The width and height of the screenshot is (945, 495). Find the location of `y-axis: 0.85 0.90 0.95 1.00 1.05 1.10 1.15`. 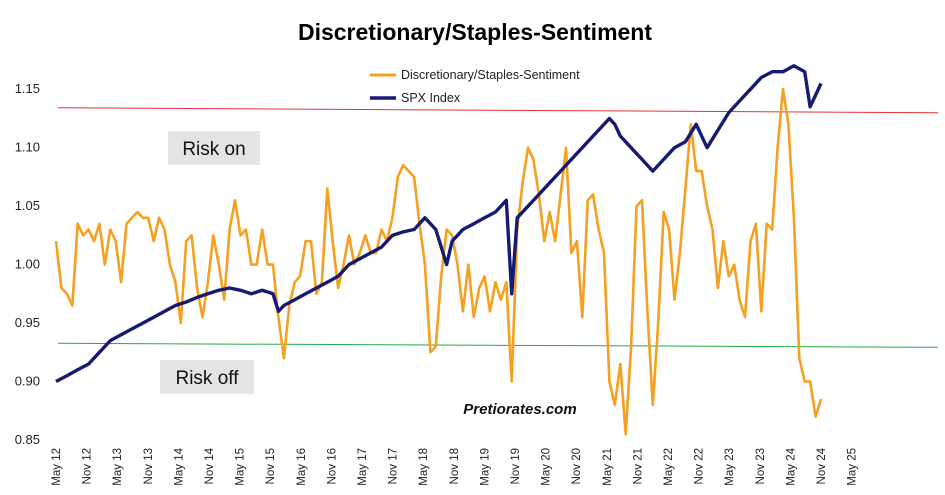

y-axis: 0.85 0.90 0.95 1.00 1.05 1.10 1.15 is located at coordinates (27, 264).